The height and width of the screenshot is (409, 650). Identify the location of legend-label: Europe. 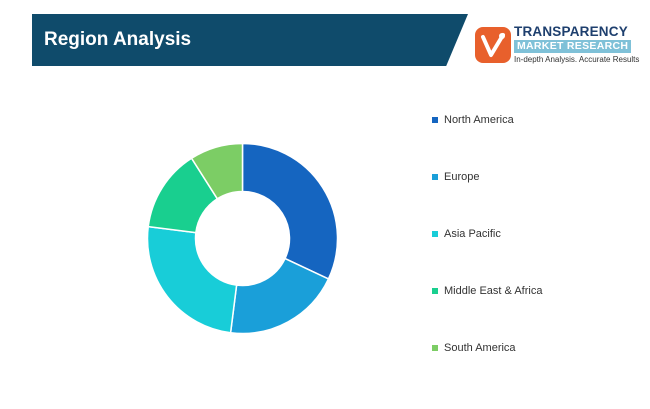
(462, 177).